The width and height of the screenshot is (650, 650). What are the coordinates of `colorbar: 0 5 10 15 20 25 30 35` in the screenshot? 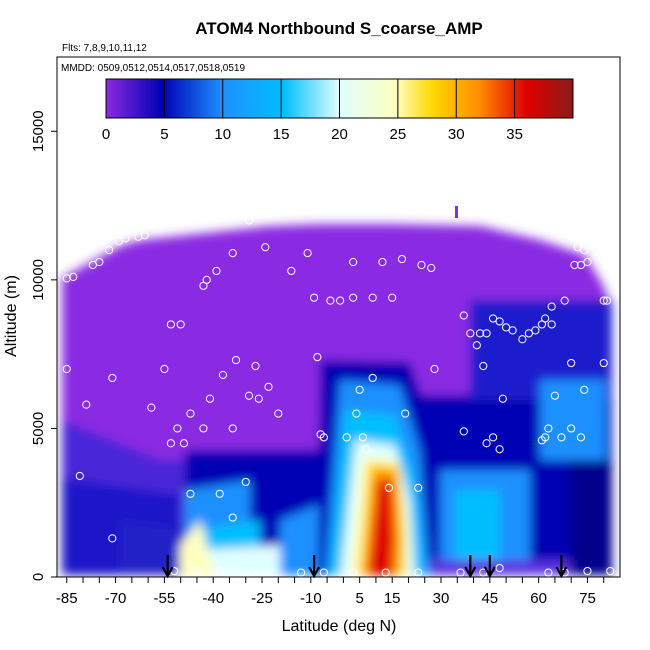 It's located at (338, 110).